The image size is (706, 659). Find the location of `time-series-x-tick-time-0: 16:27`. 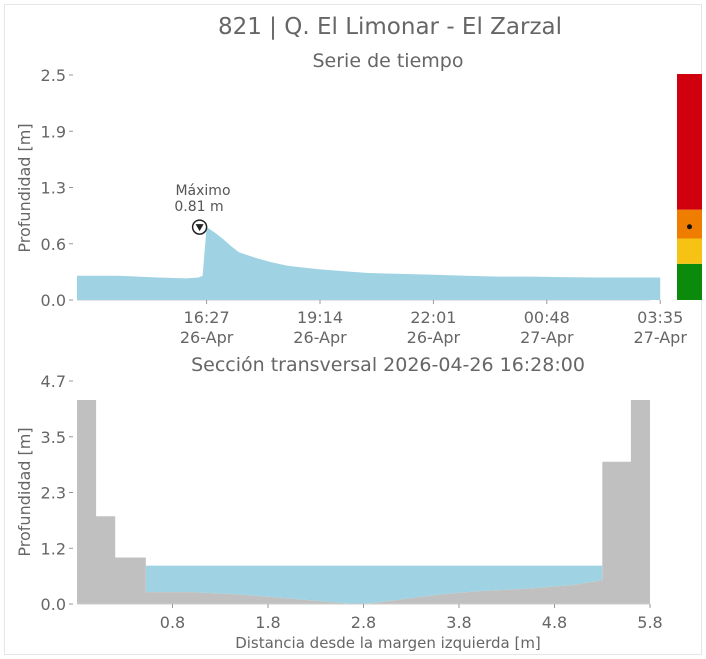

time-series-x-tick-time-0: 16:27 is located at coordinates (207, 317).